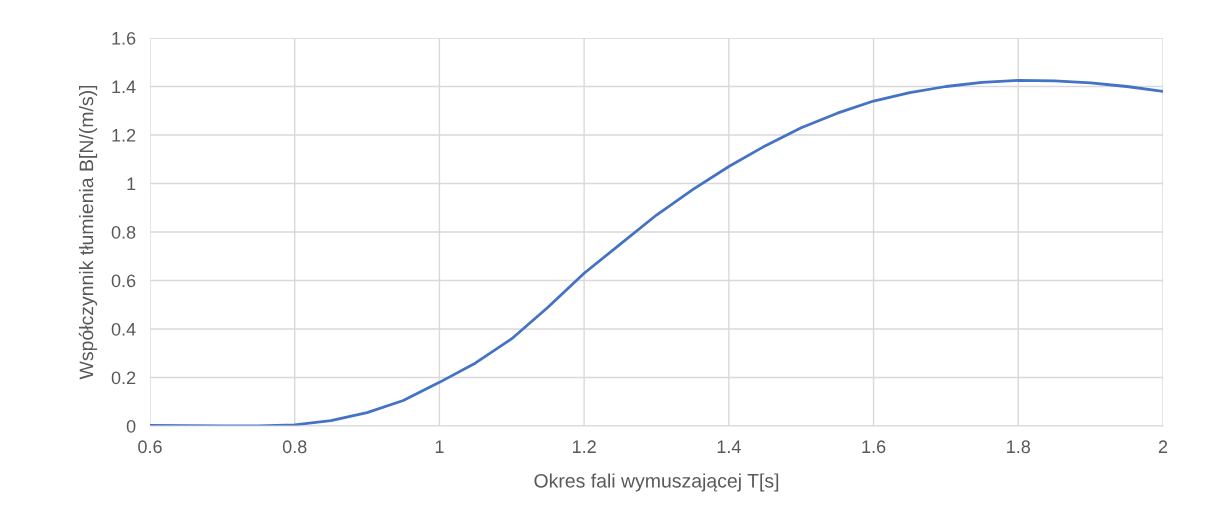 The width and height of the screenshot is (1206, 519). What do you see at coordinates (124, 135) in the screenshot?
I see `y-tick-label: 1.2` at bounding box center [124, 135].